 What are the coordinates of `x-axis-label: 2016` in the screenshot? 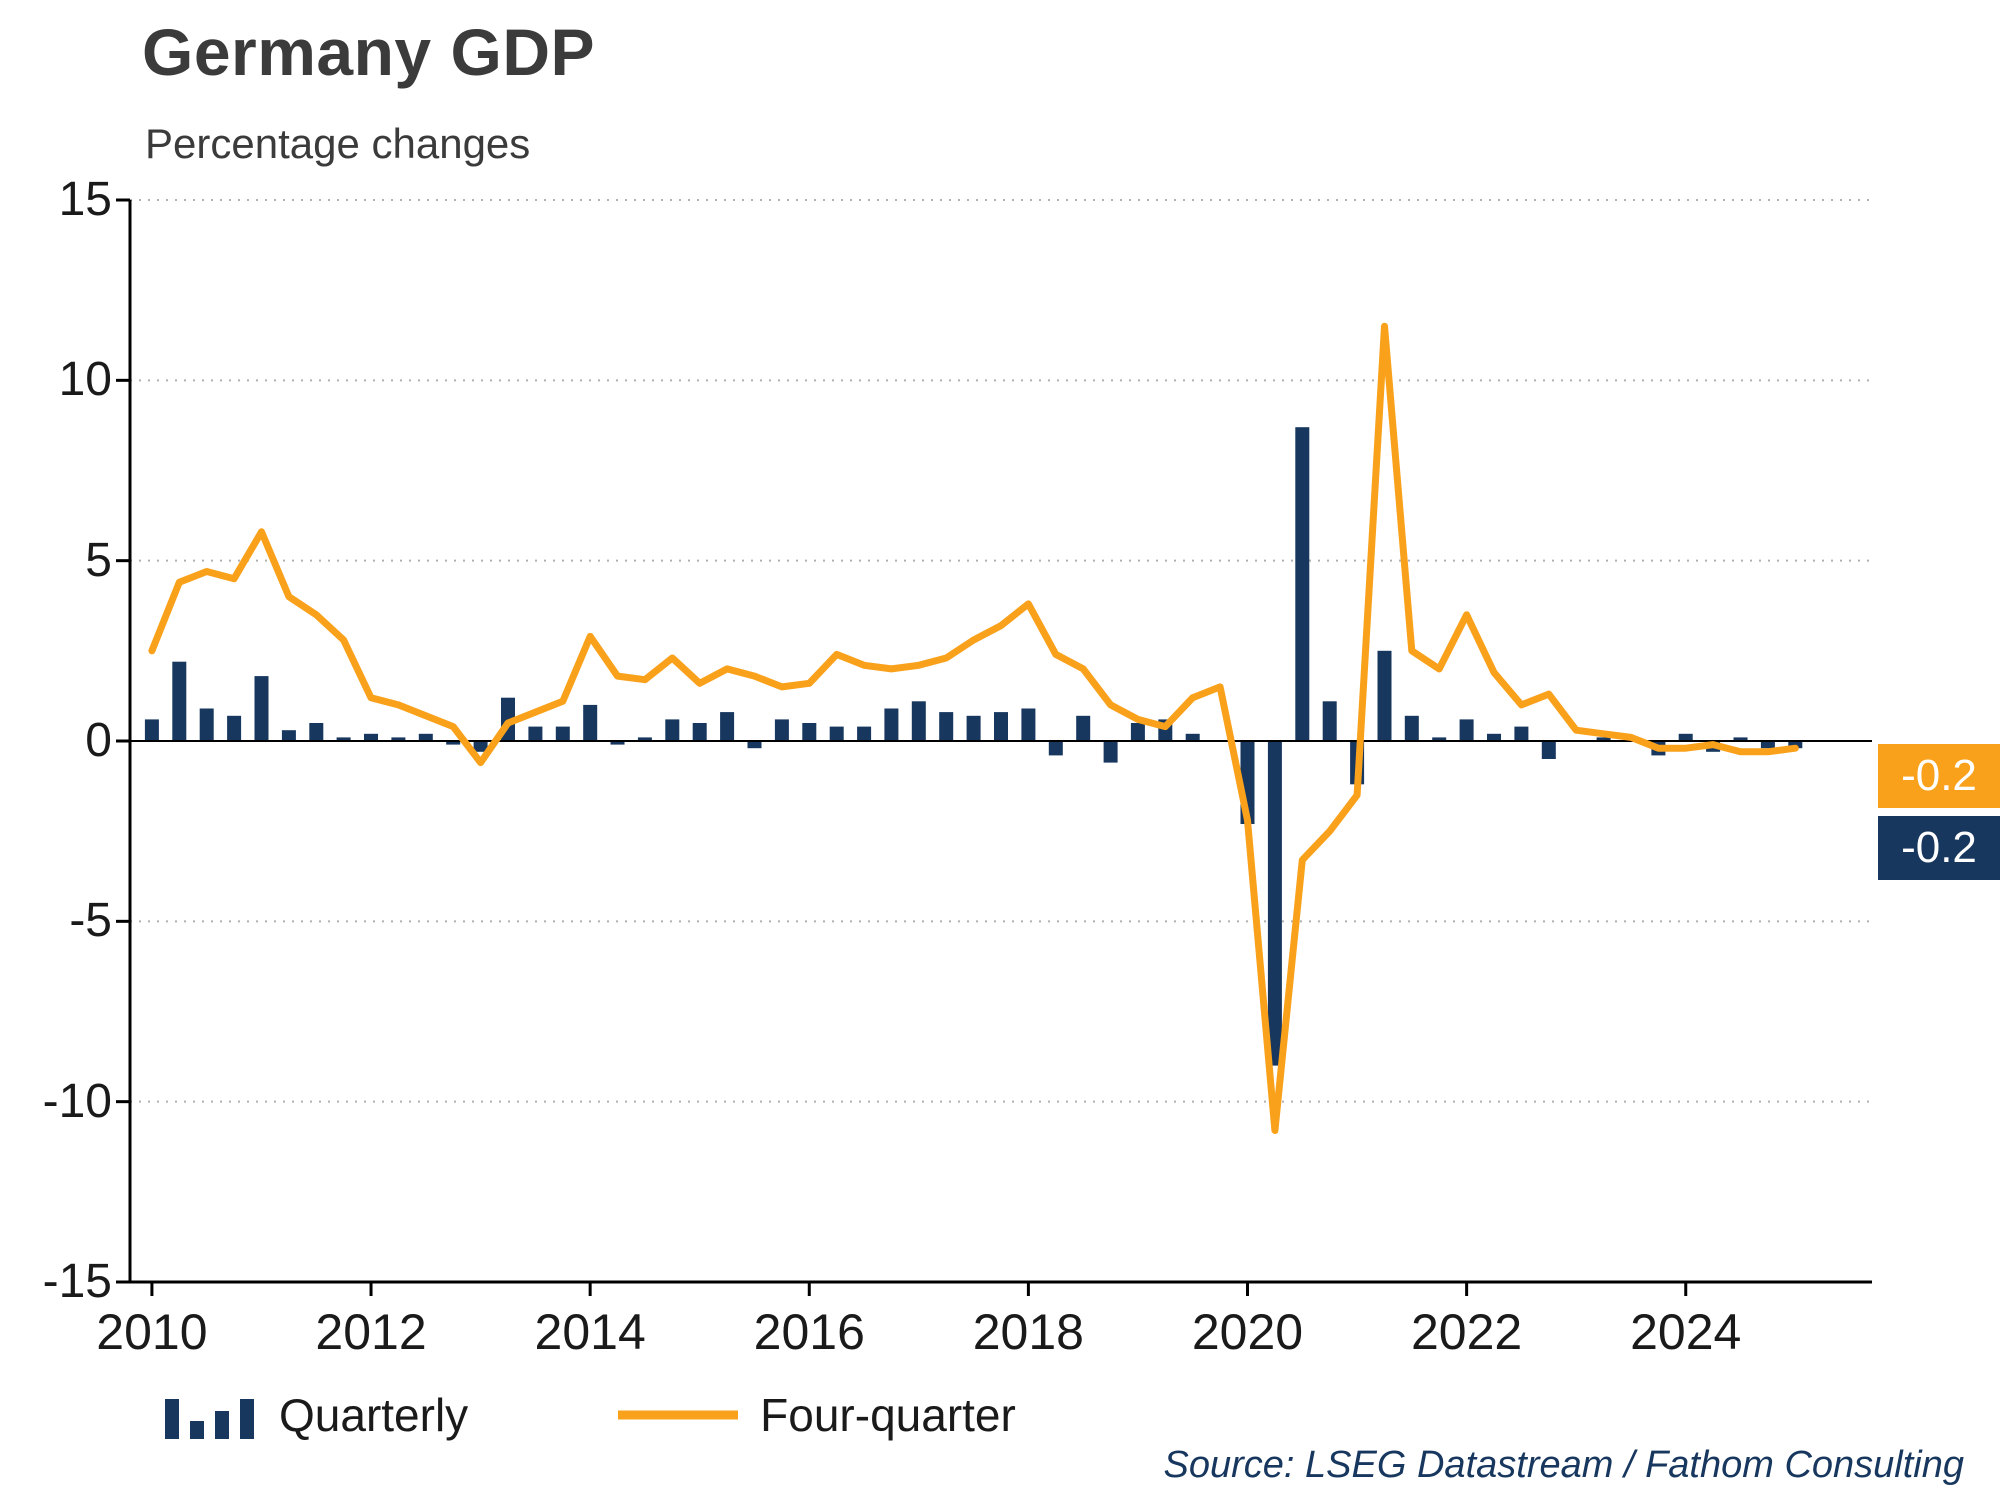 It's located at (809, 1332).